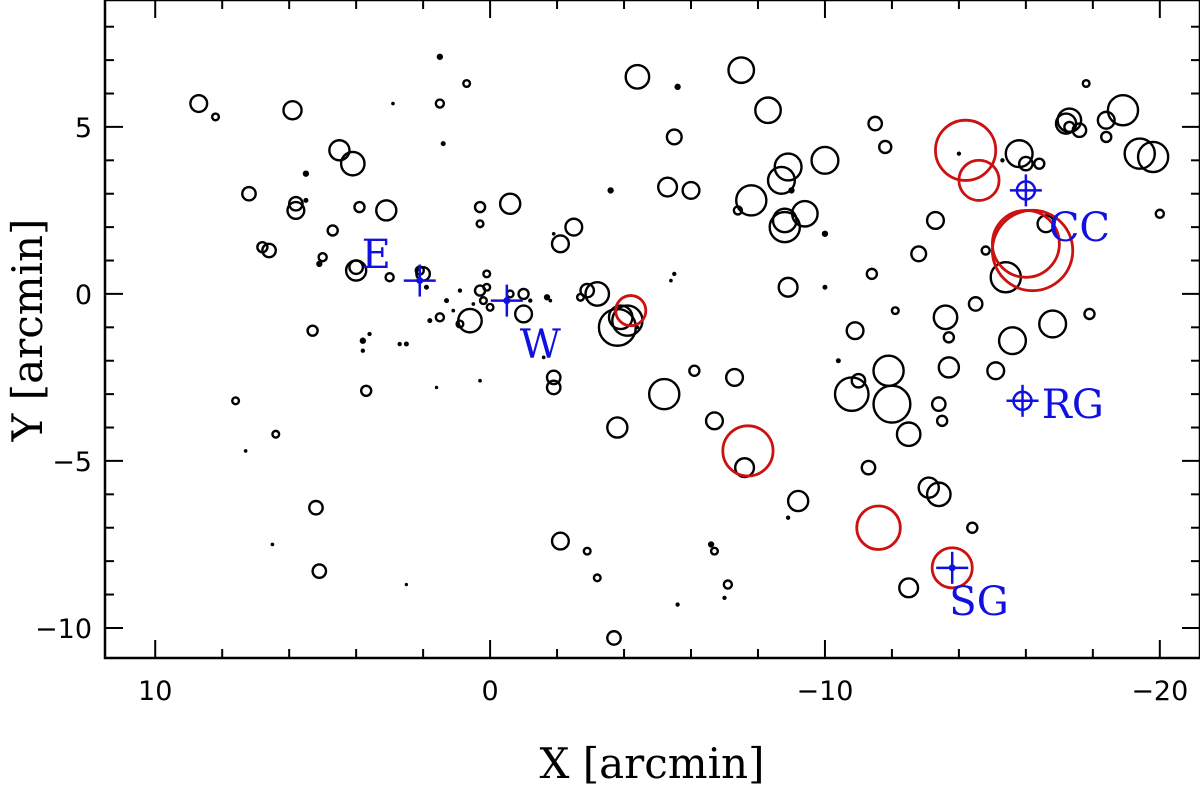 This screenshot has width=1200, height=787. Describe the element at coordinates (72, 462) in the screenshot. I see `y-tick-label: −5` at that location.